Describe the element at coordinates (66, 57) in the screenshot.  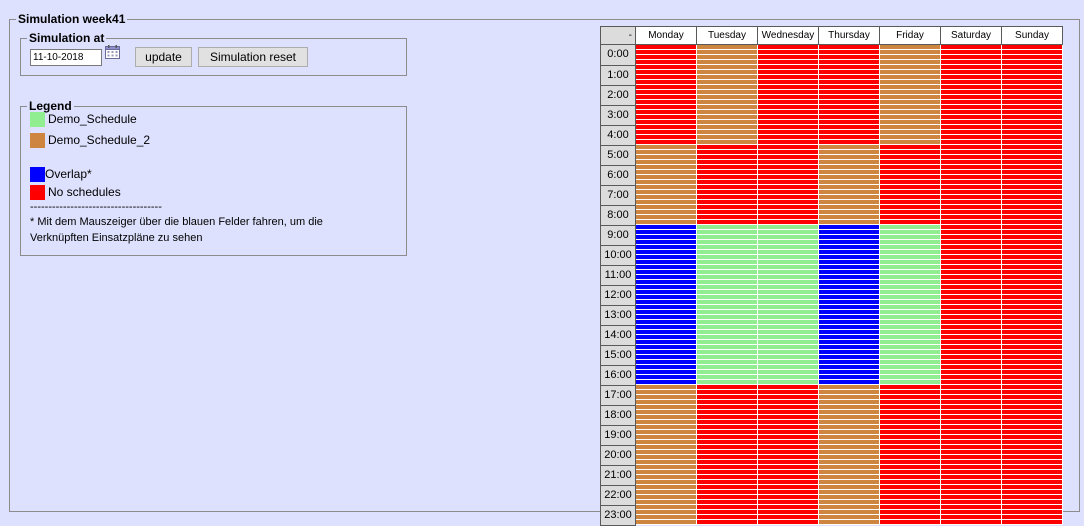
I see `date-input` at that location.